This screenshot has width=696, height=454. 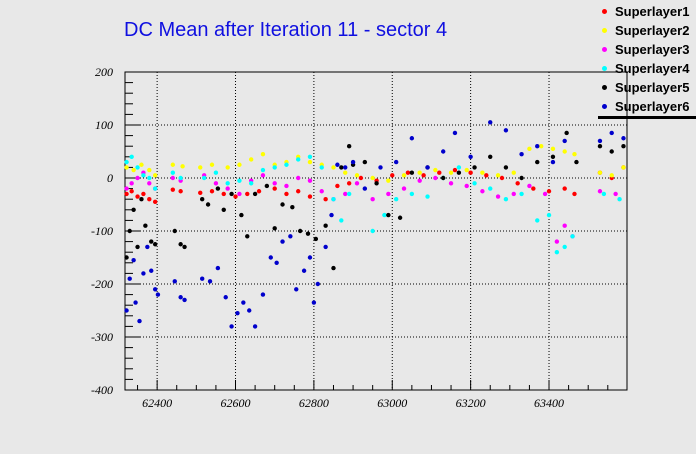 I want to click on x-tick-label: 63400, so click(x=549, y=403).